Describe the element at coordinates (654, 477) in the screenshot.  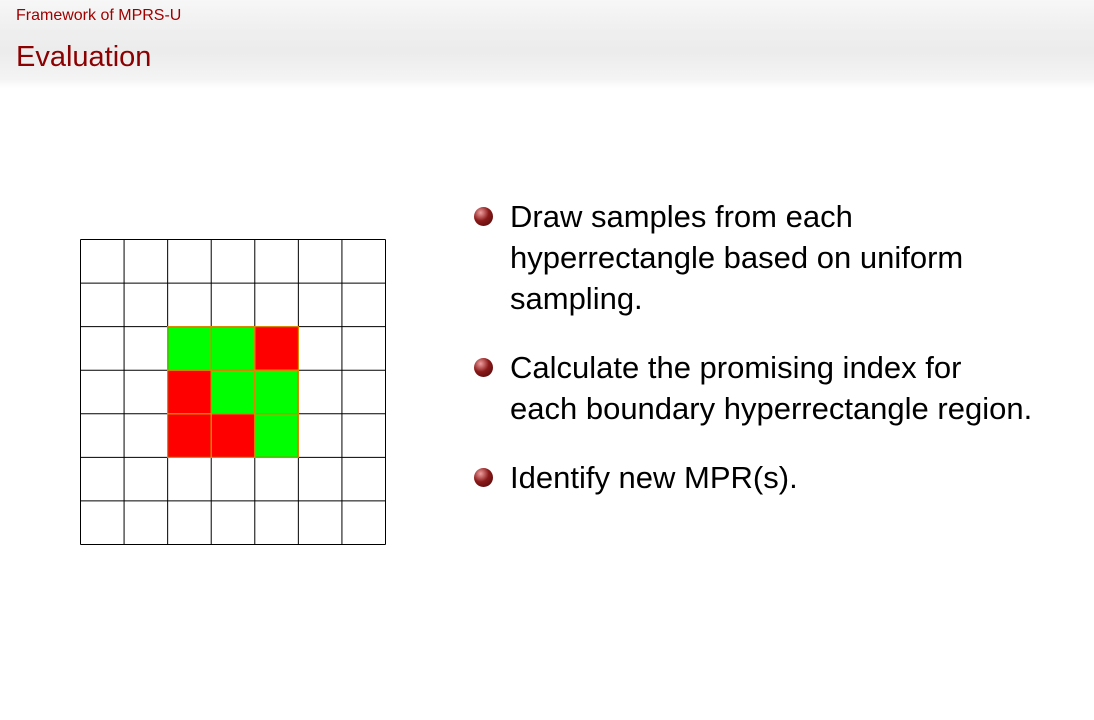
I see `bullet-text: Identify new MPR(s).` at that location.